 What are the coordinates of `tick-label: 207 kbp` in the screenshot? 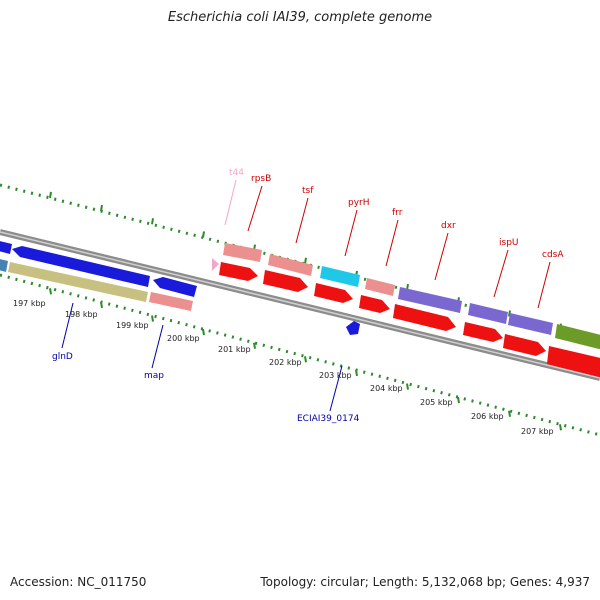 It's located at (537, 431).